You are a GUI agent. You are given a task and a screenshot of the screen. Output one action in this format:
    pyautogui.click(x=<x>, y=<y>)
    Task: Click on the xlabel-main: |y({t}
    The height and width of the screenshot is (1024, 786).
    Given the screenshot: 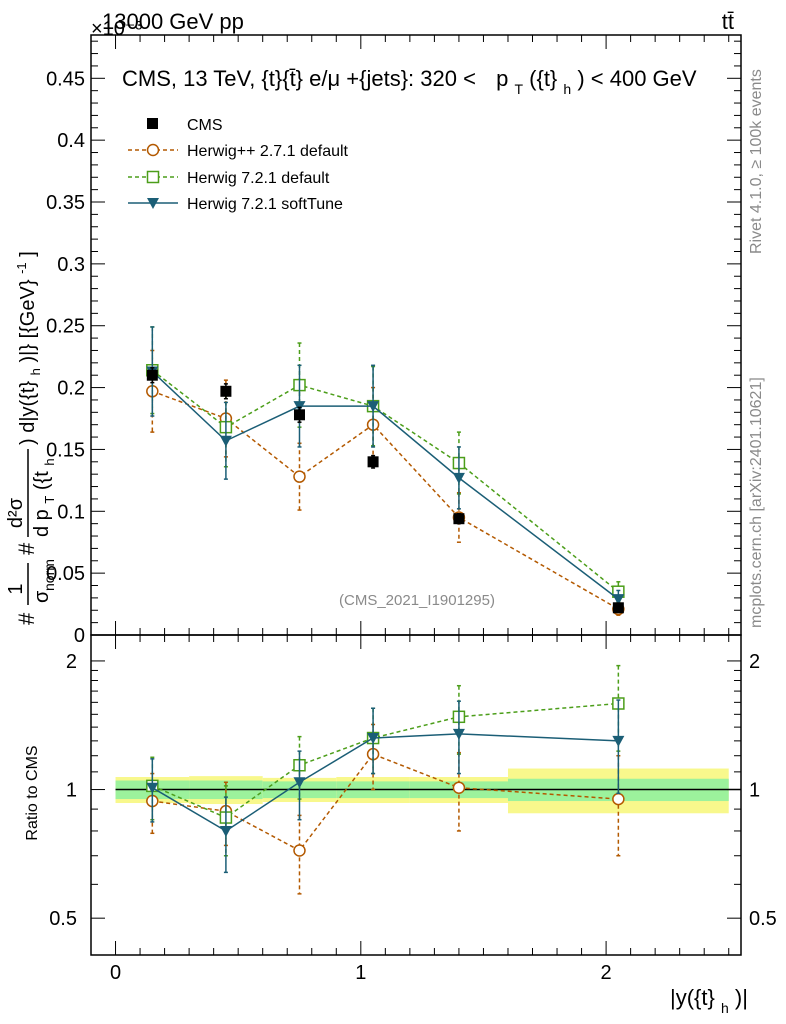 What is the action you would take?
    pyautogui.click(x=692, y=997)
    